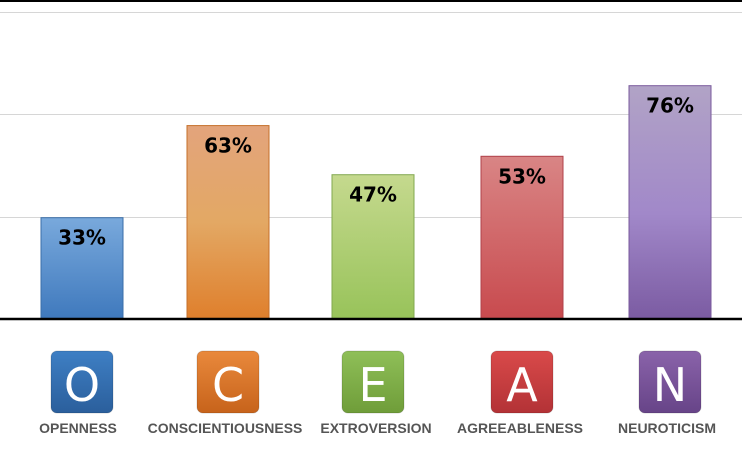 The width and height of the screenshot is (742, 458). Describe the element at coordinates (82, 268) in the screenshot. I see `bar-openness` at that location.